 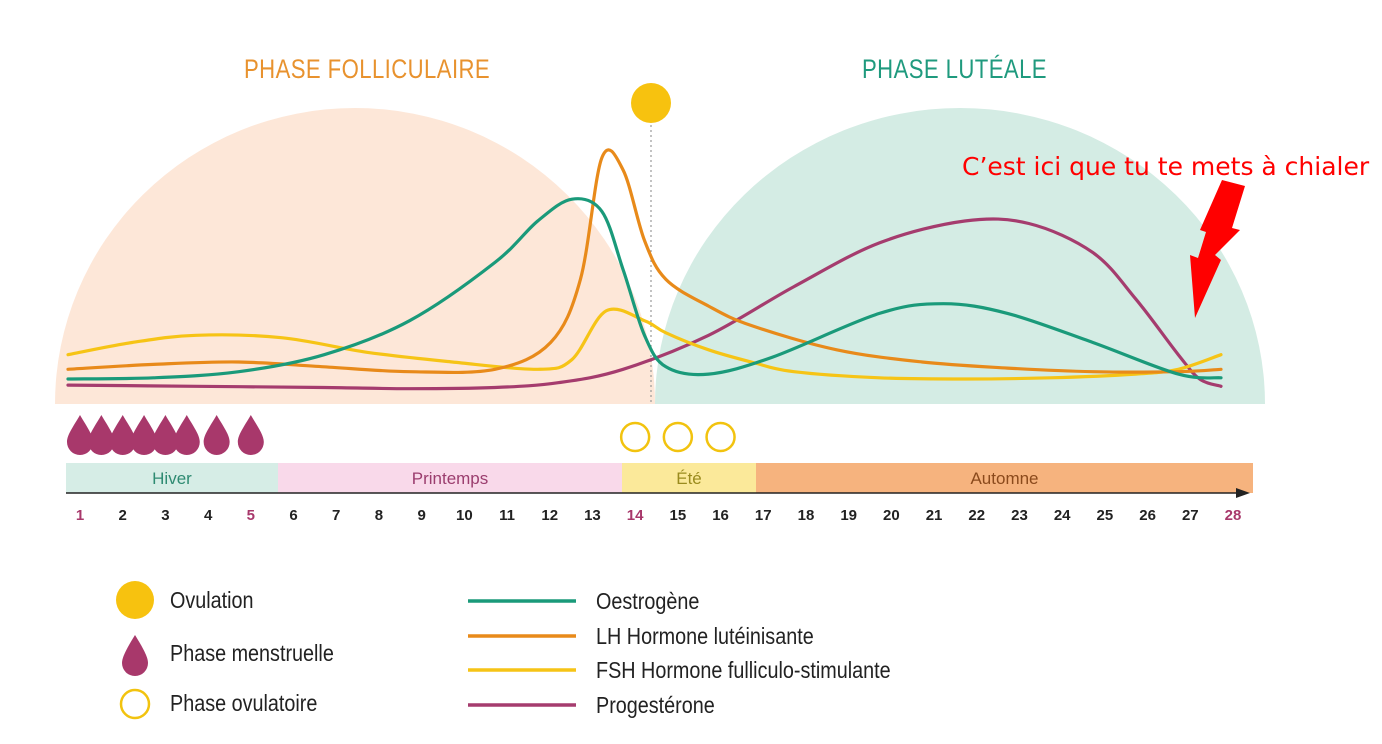 What do you see at coordinates (763, 515) in the screenshot?
I see `day-label: 17` at bounding box center [763, 515].